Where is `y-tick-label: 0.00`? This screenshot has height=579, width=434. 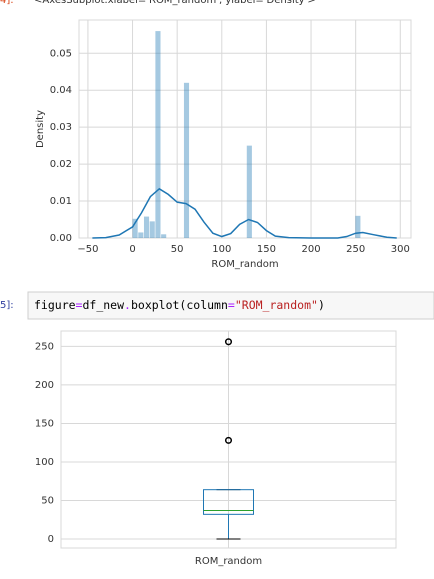
y-tick-label: 0.00 is located at coordinates (61, 238).